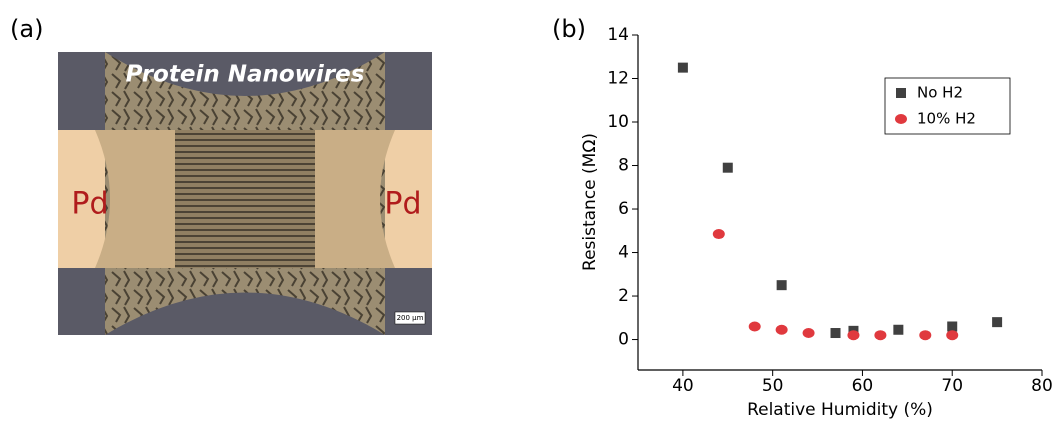 Image resolution: width=1057 pixels, height=427 pixels. I want to click on y-tick-label: 2, so click(623, 296).